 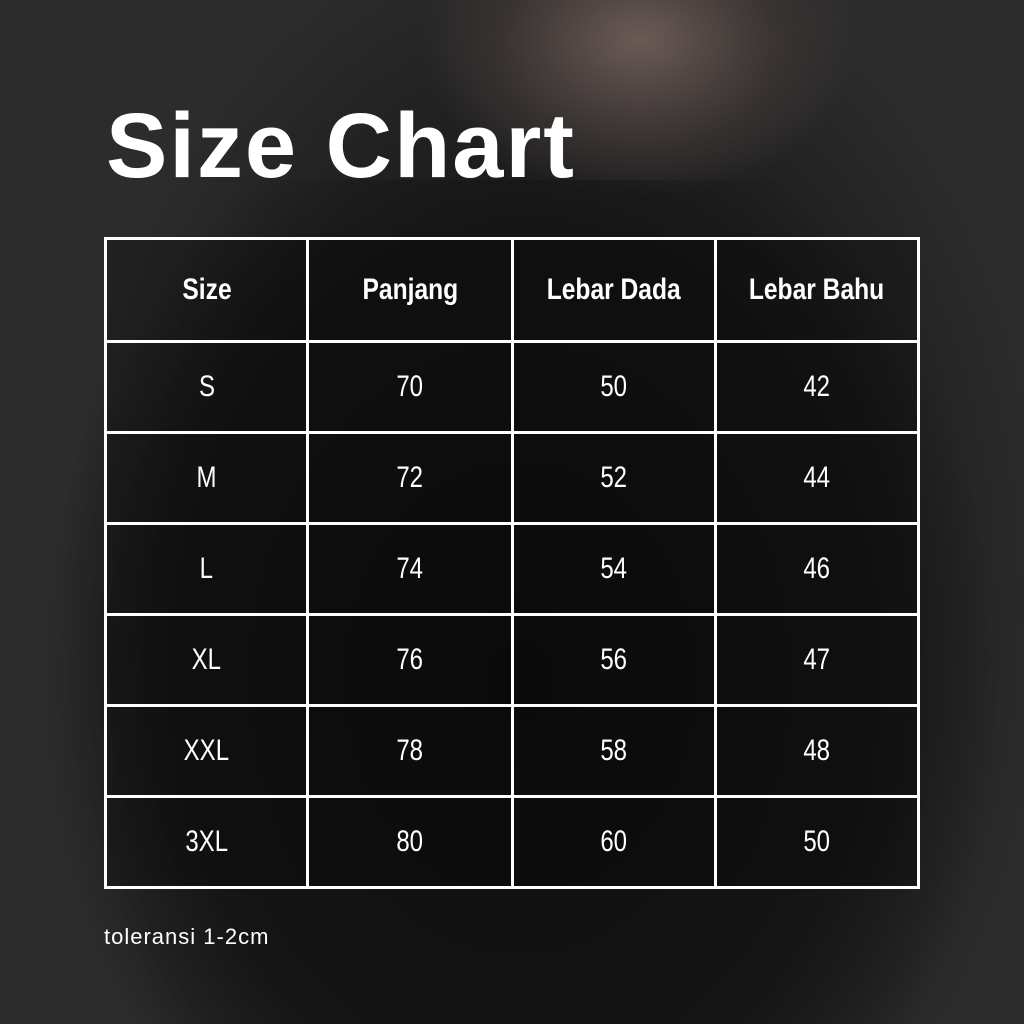 I want to click on cell-lebar-bahu: 44, so click(x=817, y=478).